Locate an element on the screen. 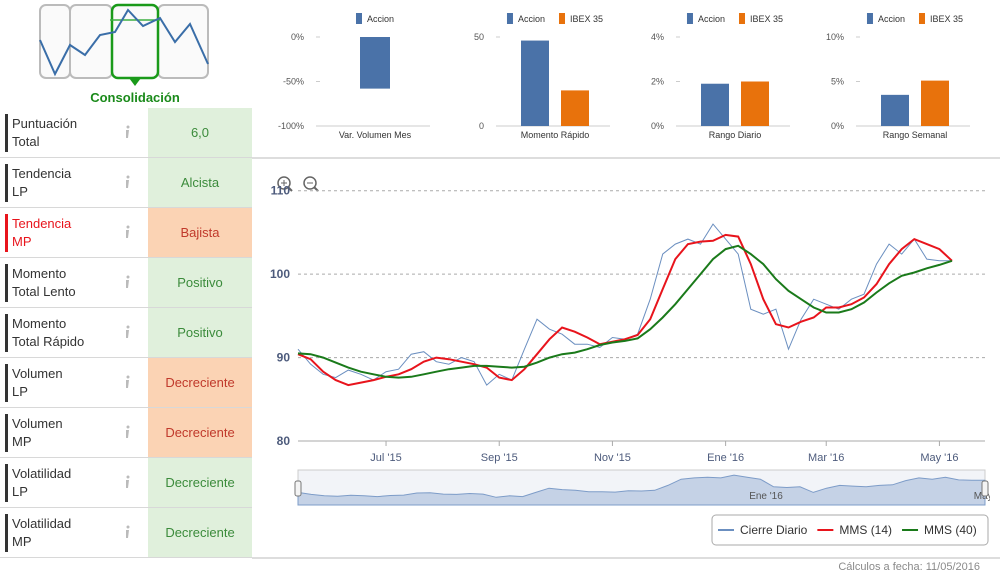 The width and height of the screenshot is (1004, 581). legend: Accion is located at coordinates (374, 18).